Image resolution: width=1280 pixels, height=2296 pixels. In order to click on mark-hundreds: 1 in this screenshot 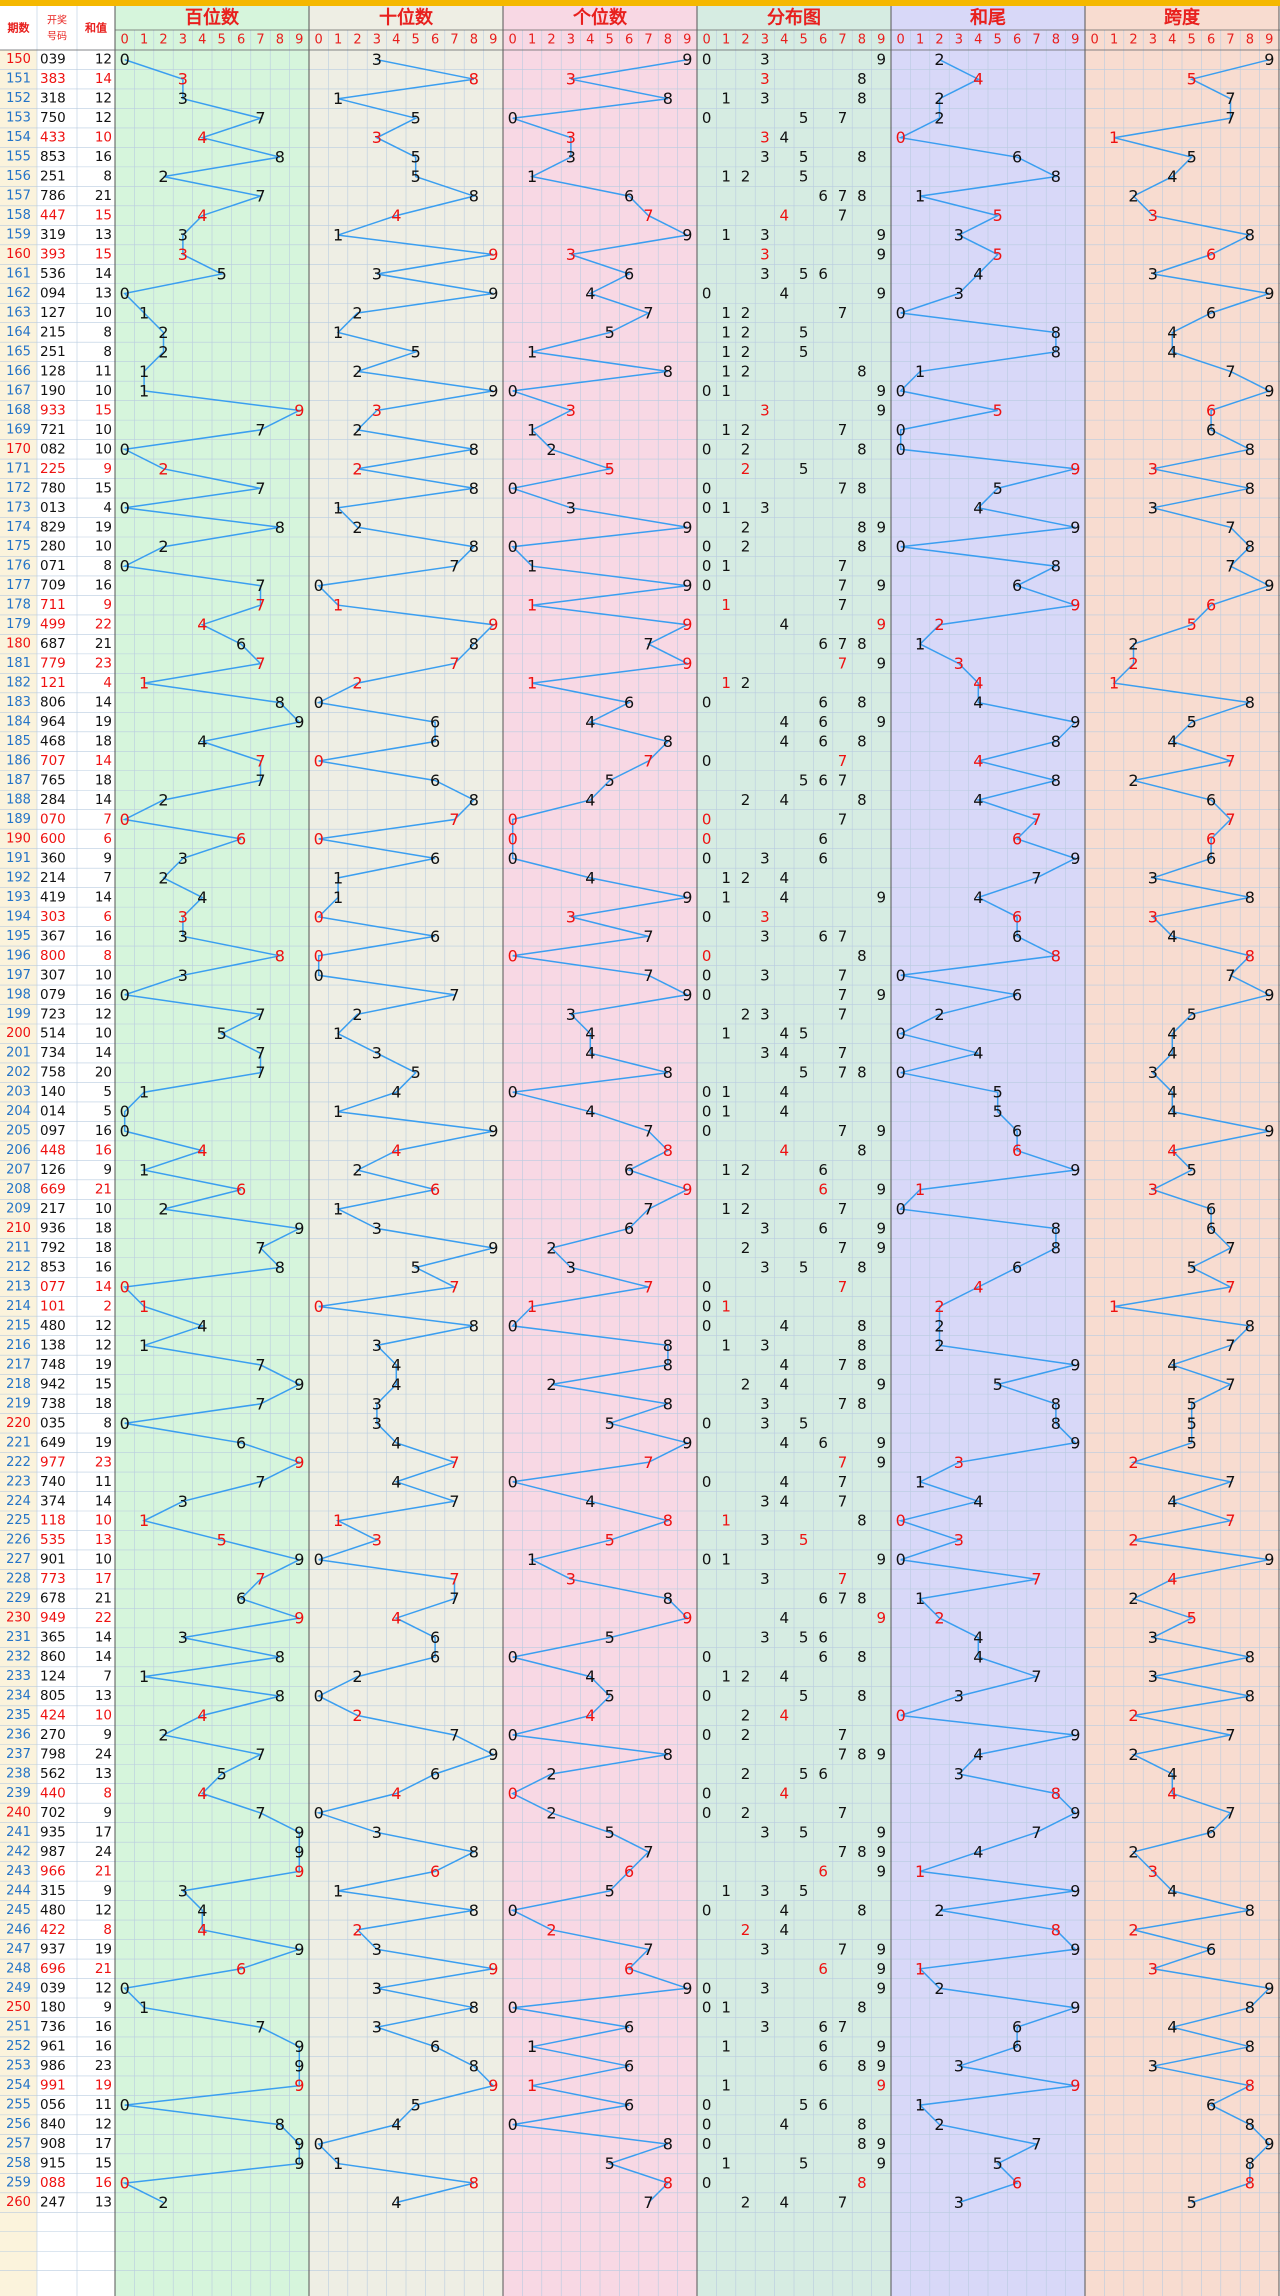, I will do `click(144, 1520)`.